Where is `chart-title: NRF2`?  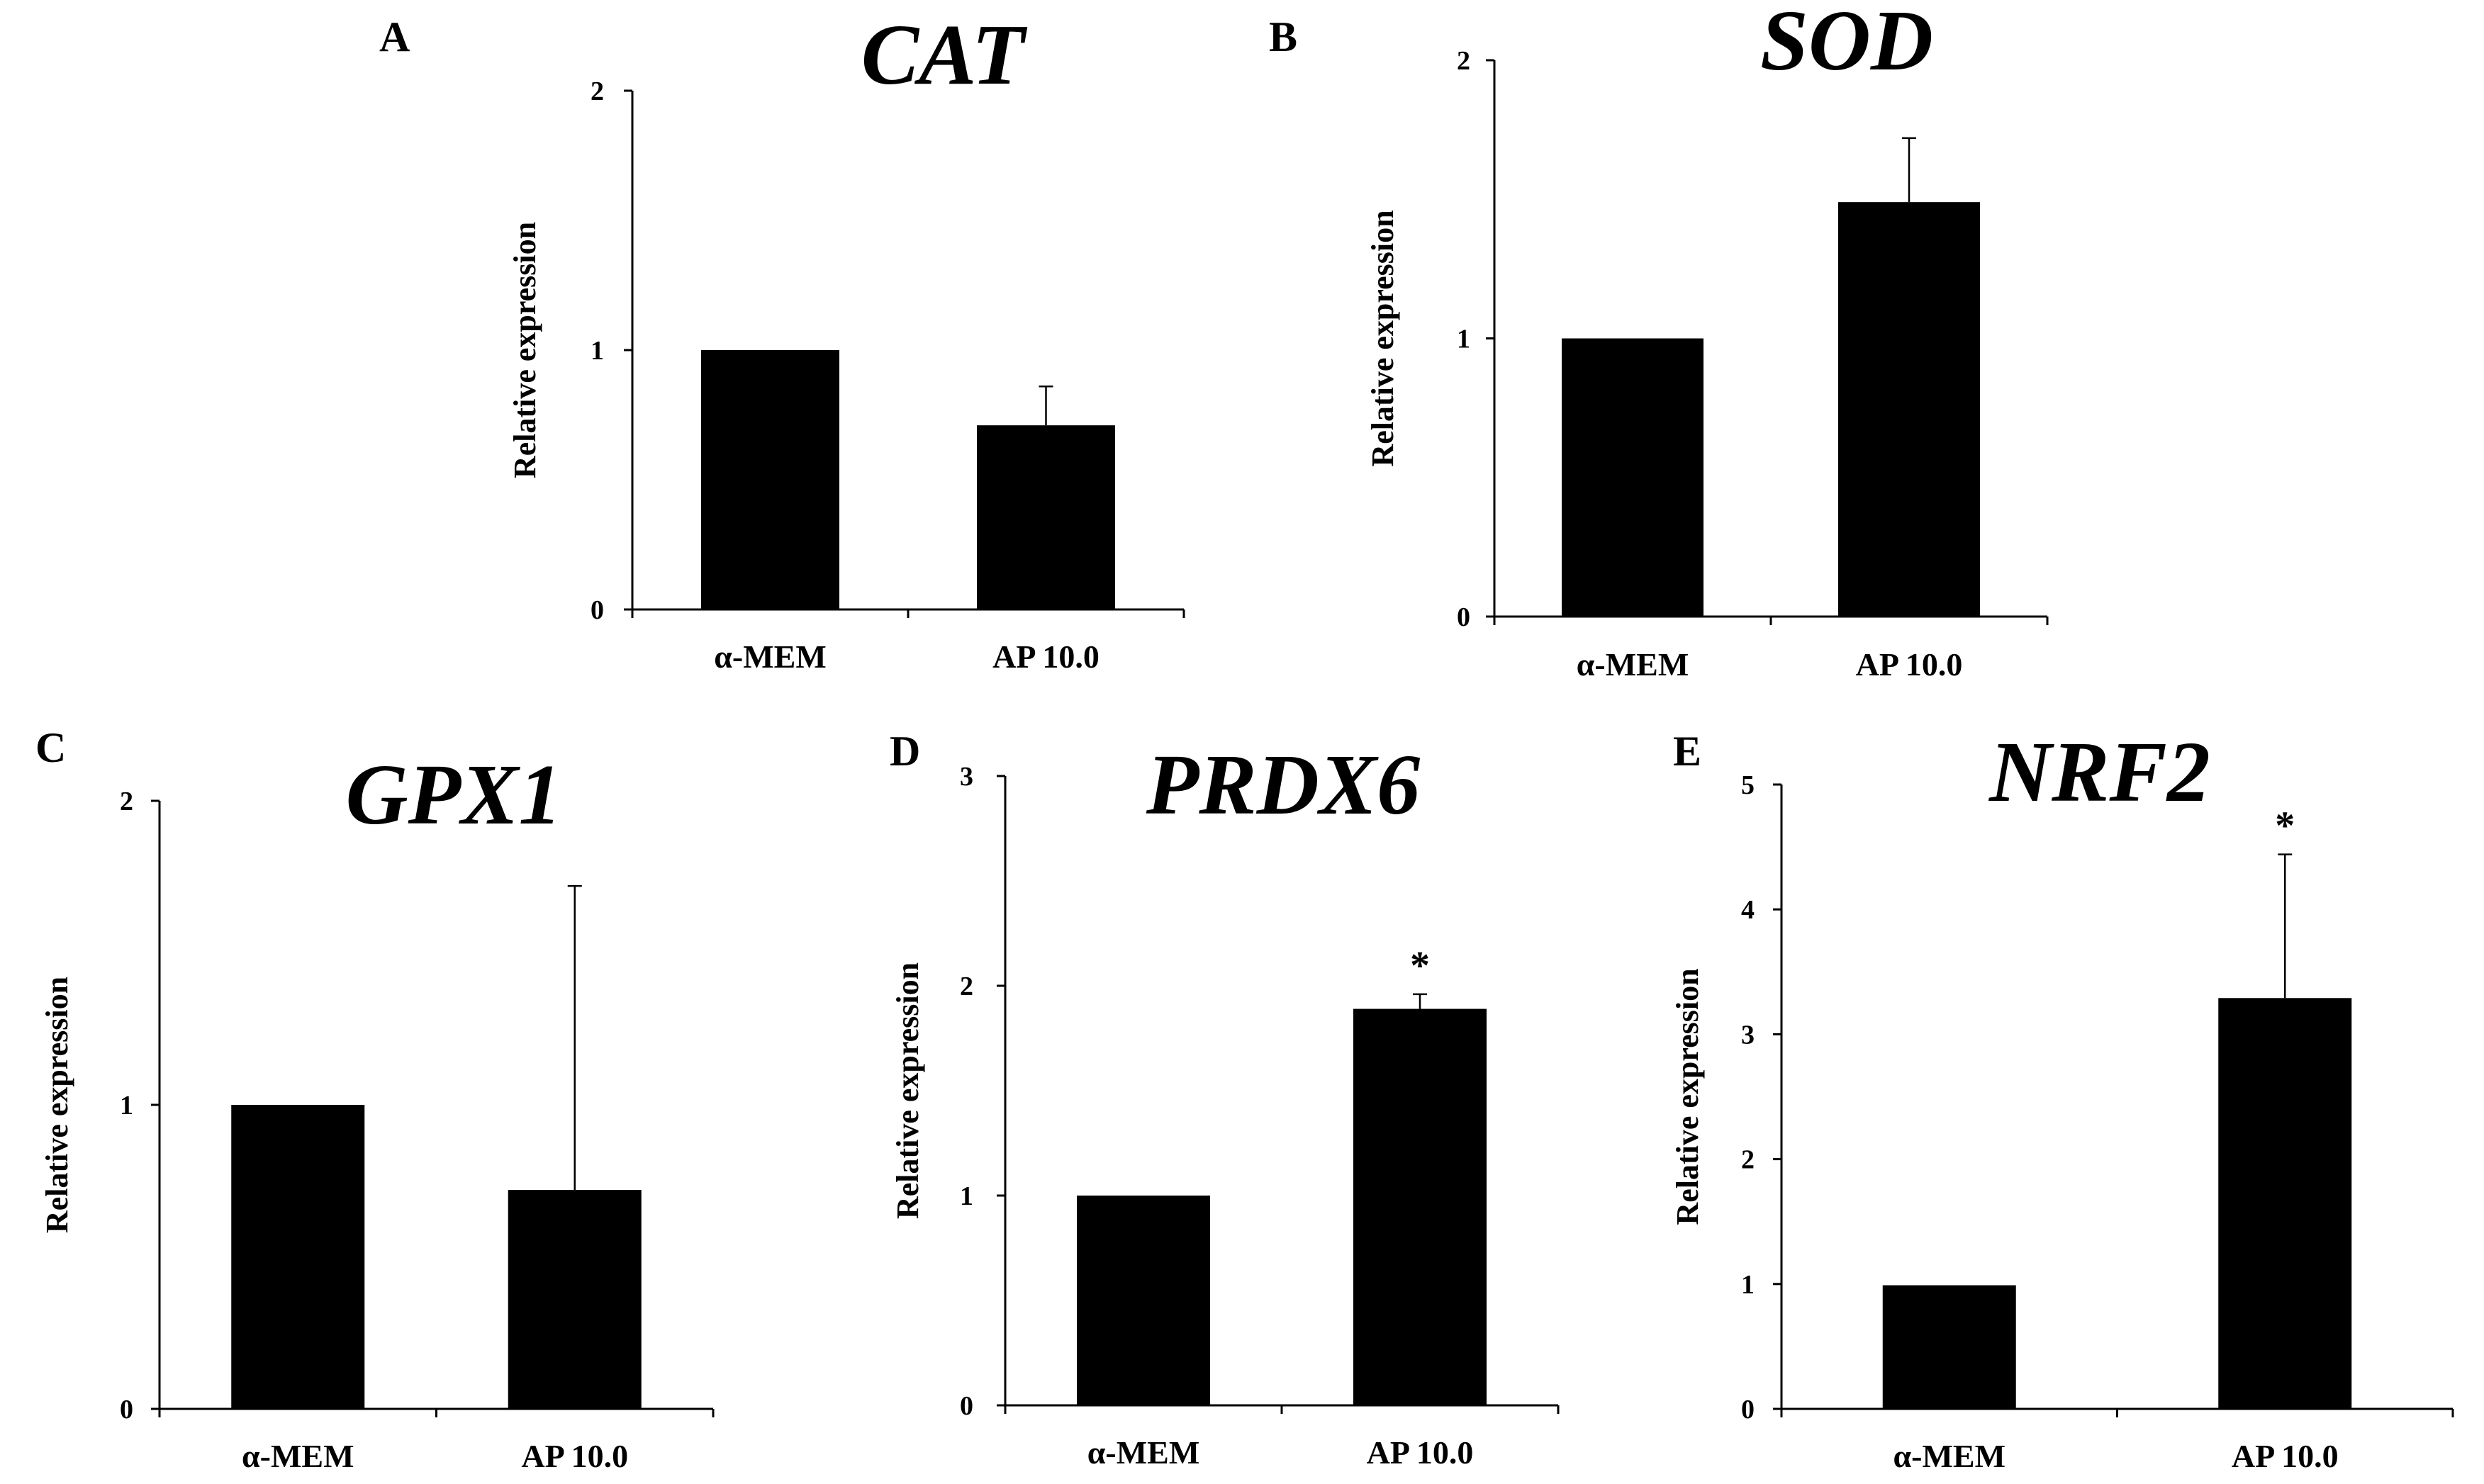
chart-title: NRF2 is located at coordinates (2099, 772).